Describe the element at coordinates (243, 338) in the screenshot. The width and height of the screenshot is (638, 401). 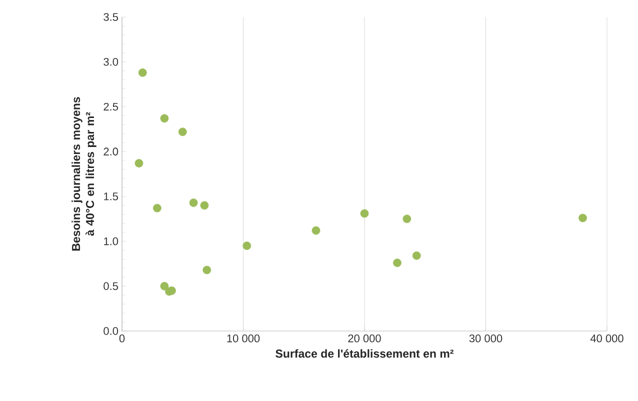
I see `x-tick-label: 10 000` at that location.